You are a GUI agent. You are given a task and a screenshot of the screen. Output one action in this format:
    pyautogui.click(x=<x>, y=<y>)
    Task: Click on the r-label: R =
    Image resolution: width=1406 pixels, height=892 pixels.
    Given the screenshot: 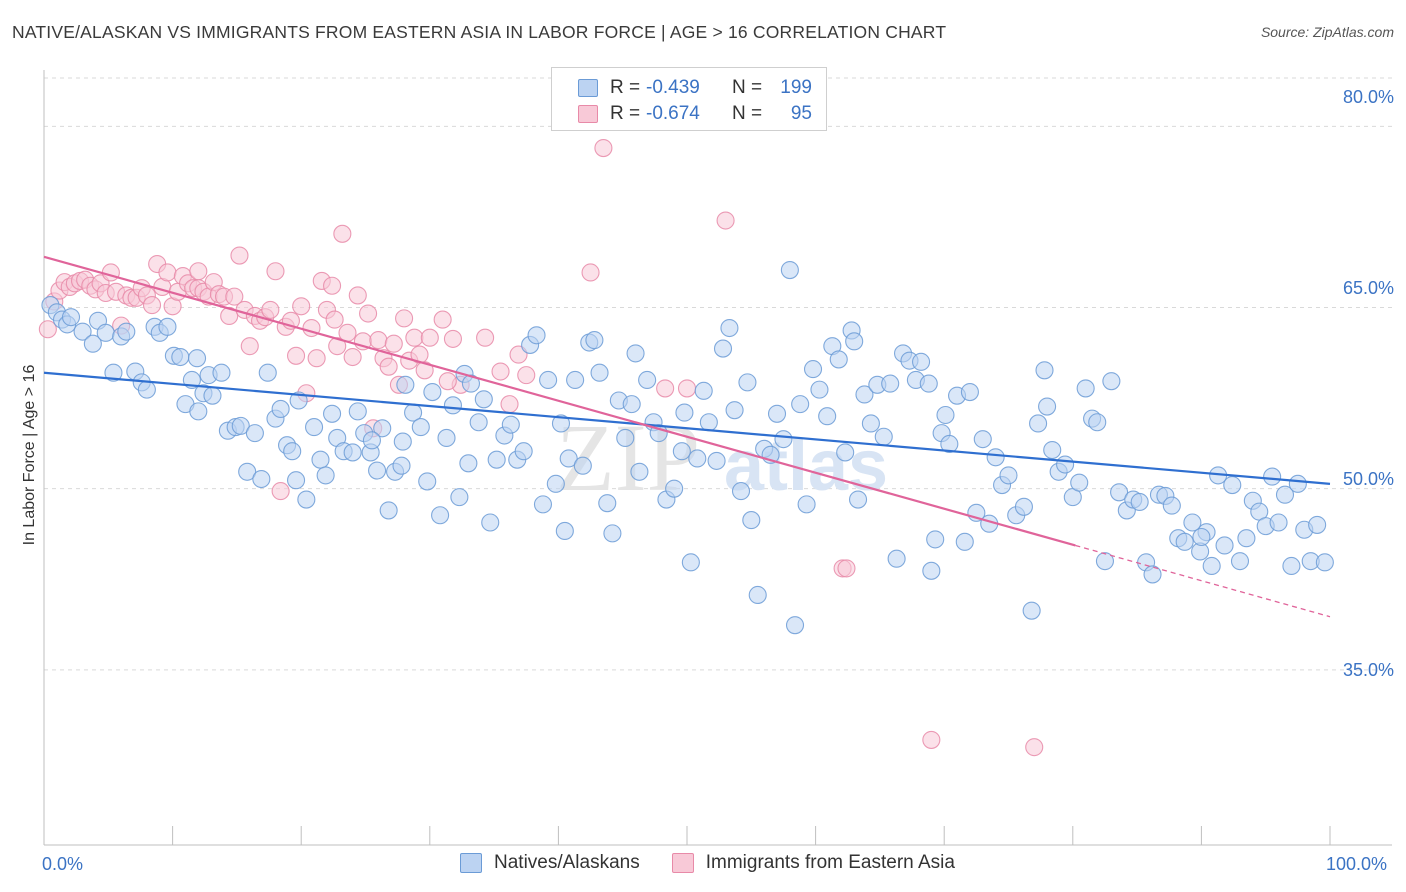 What is the action you would take?
    pyautogui.click(x=625, y=113)
    